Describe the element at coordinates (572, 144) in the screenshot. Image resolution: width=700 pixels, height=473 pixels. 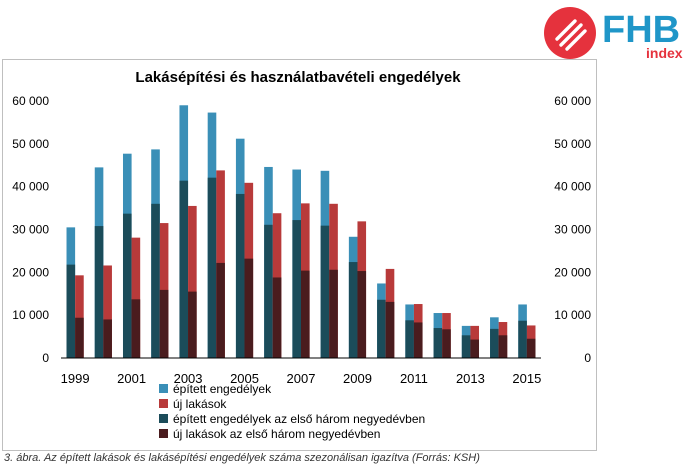
I see `y-tick-label-right: 50 000` at that location.